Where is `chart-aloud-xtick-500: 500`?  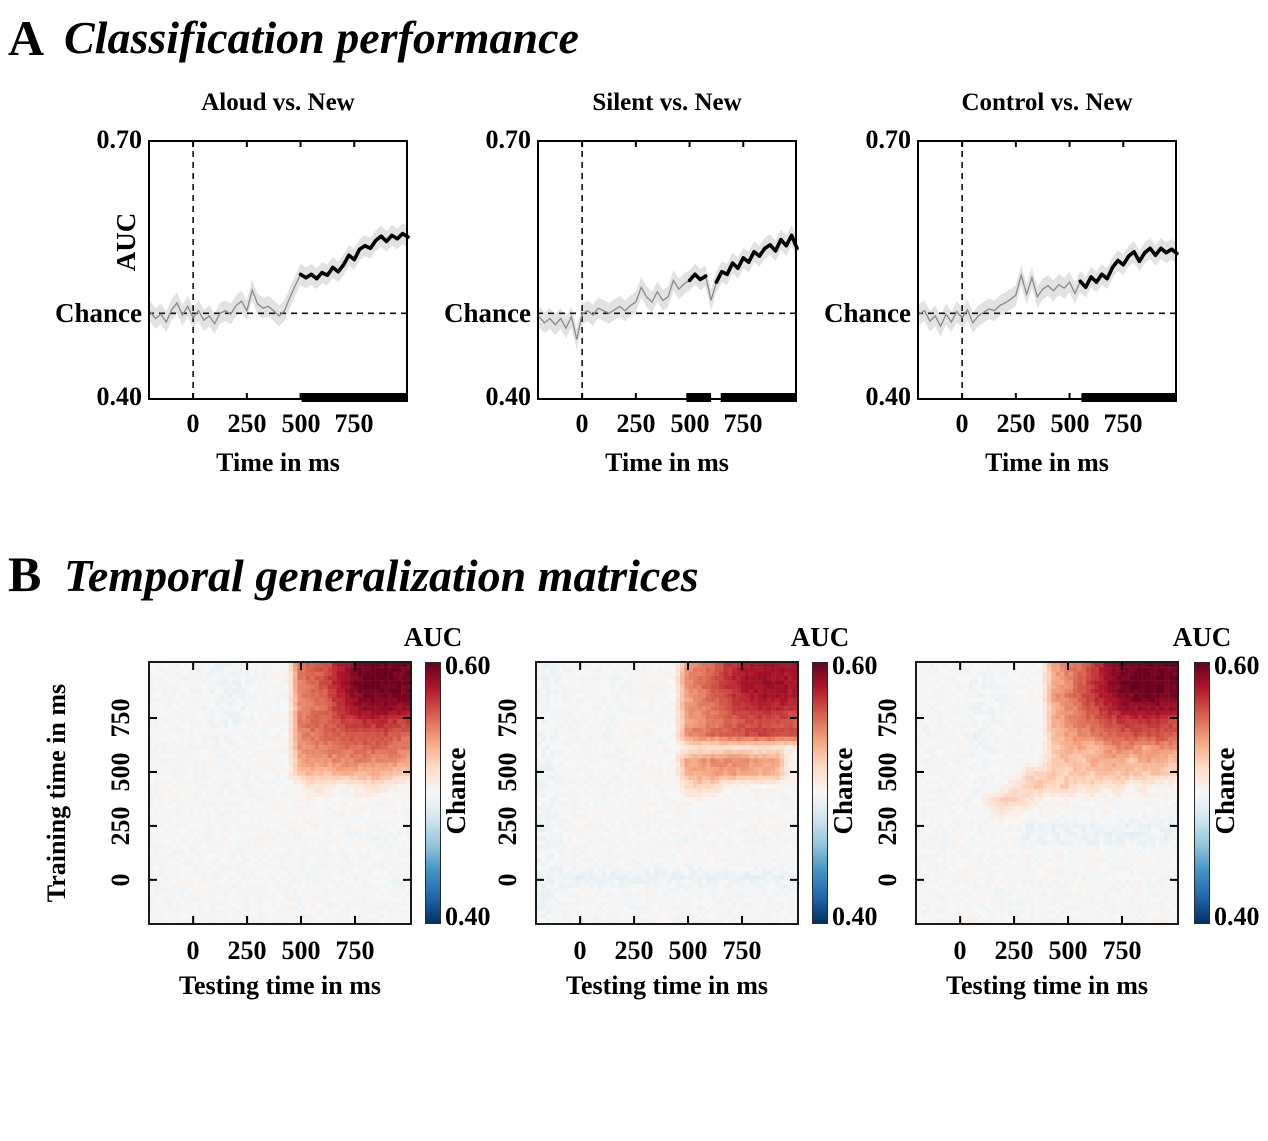
chart-aloud-xtick-500: 500 is located at coordinates (301, 423).